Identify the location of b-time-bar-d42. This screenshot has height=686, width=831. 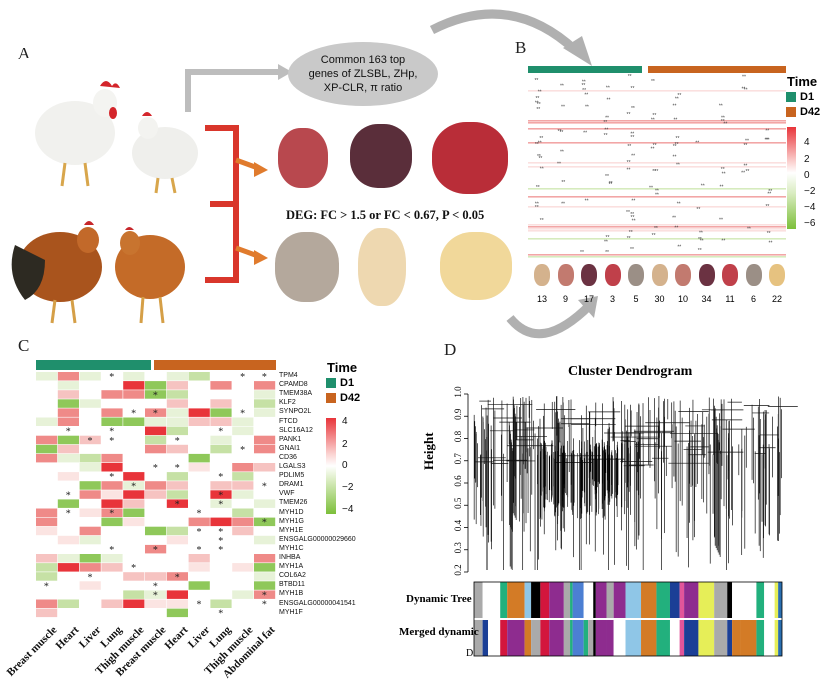
(717, 69).